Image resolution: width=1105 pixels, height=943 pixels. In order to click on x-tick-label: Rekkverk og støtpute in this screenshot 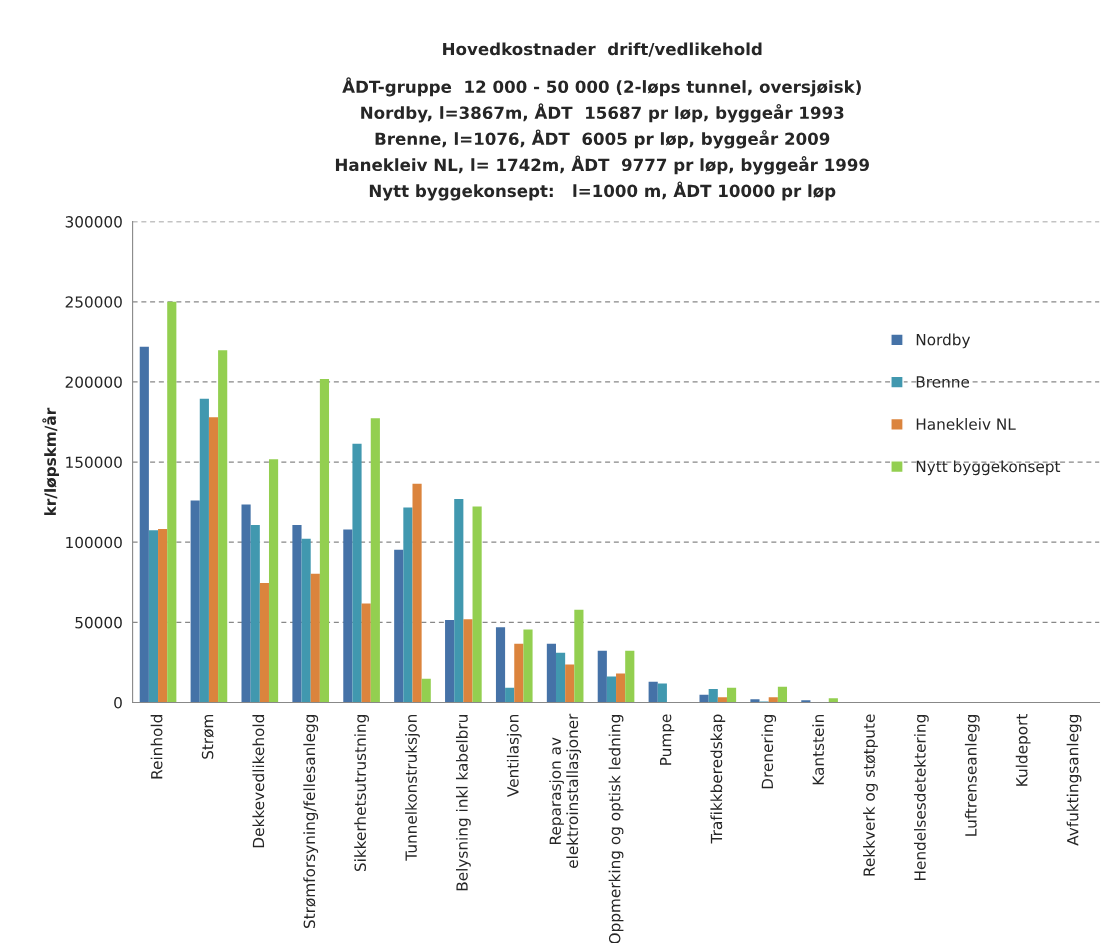, I will do `click(870, 795)`.